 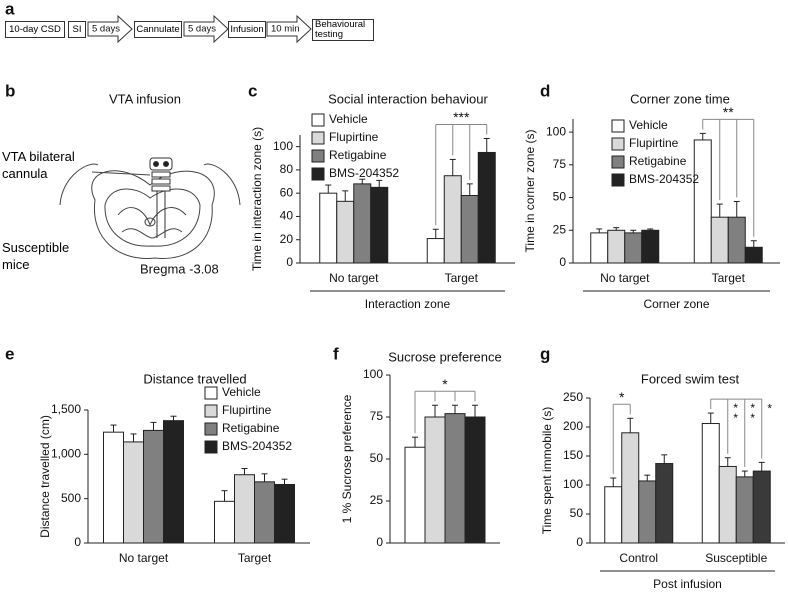 What do you see at coordinates (36, 256) in the screenshot?
I see `diagram-label: Susceptible mice` at bounding box center [36, 256].